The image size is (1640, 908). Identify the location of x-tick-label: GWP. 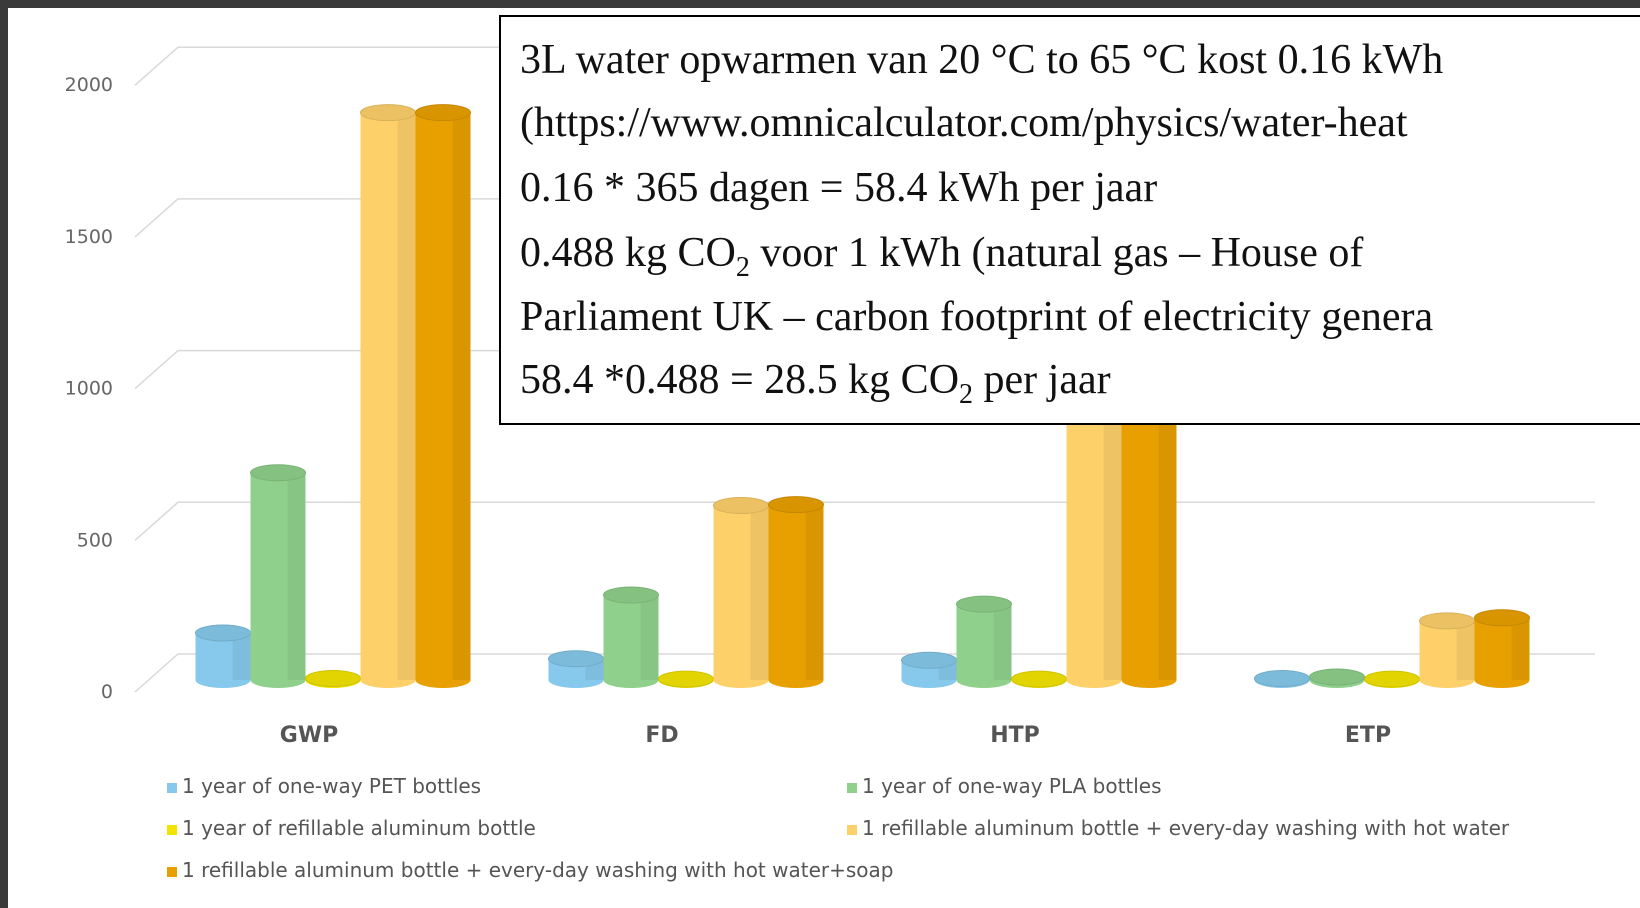
(309, 735).